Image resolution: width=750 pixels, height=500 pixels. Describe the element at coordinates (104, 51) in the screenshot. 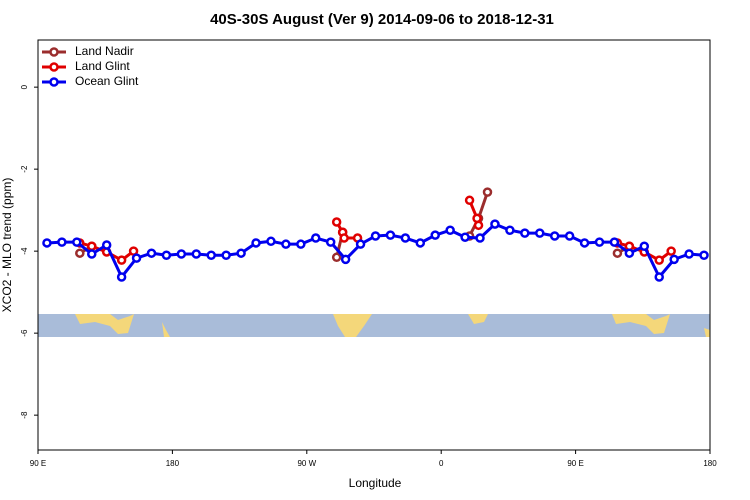

I see `legend-label: Land Nadir` at that location.